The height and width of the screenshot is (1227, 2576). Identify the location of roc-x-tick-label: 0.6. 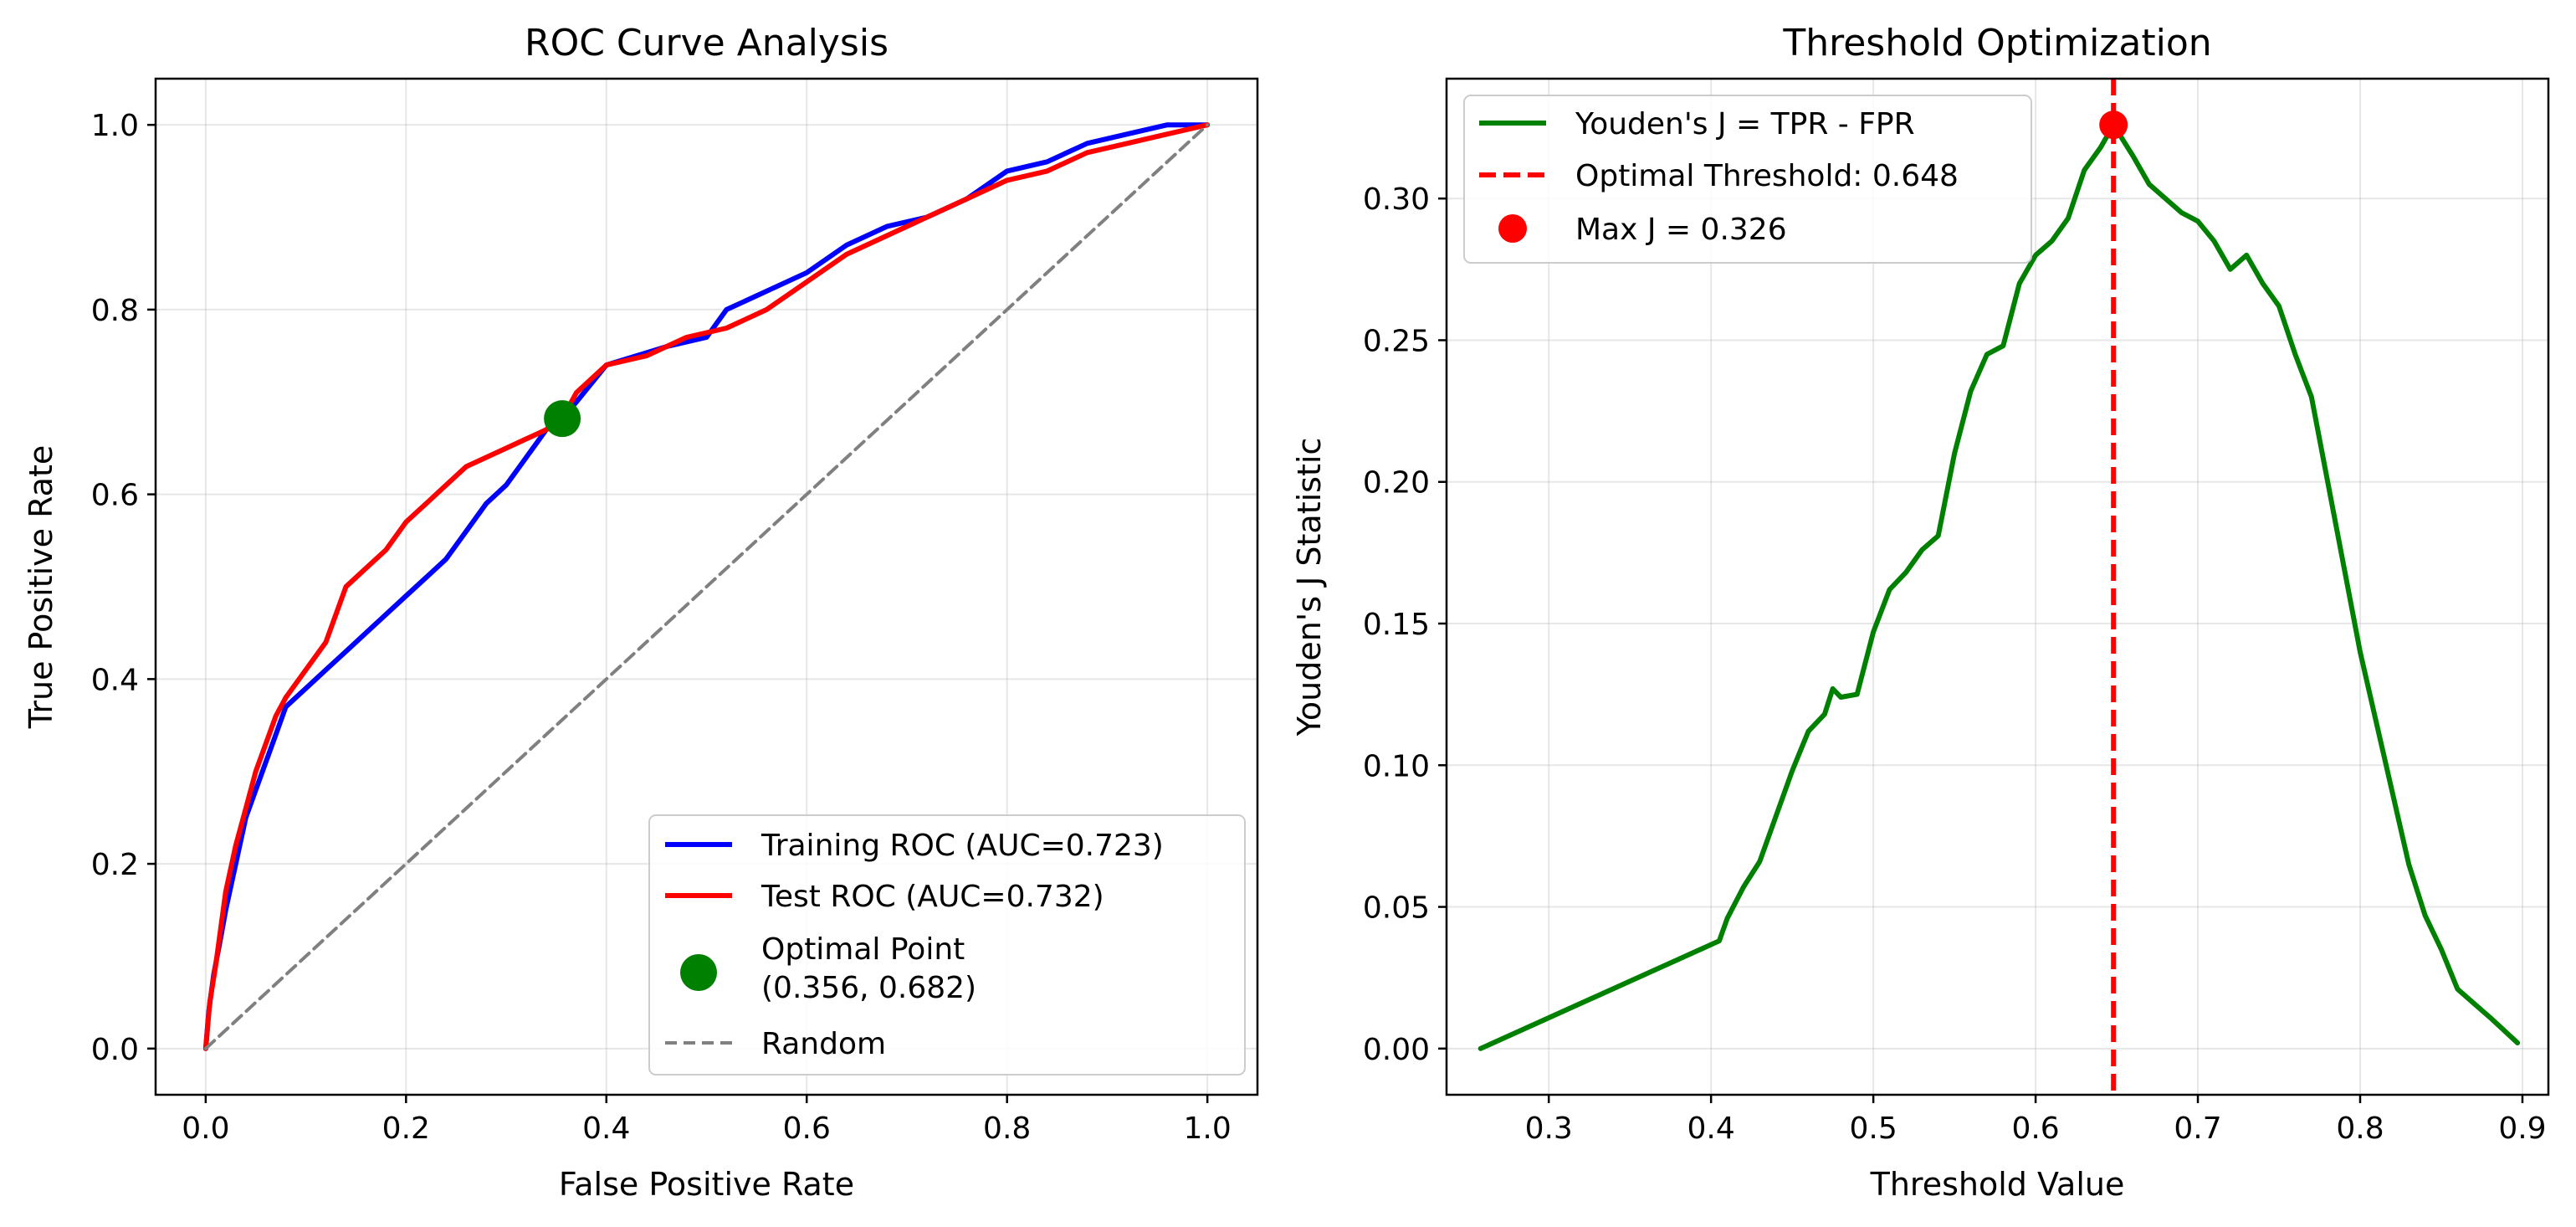
(807, 1128).